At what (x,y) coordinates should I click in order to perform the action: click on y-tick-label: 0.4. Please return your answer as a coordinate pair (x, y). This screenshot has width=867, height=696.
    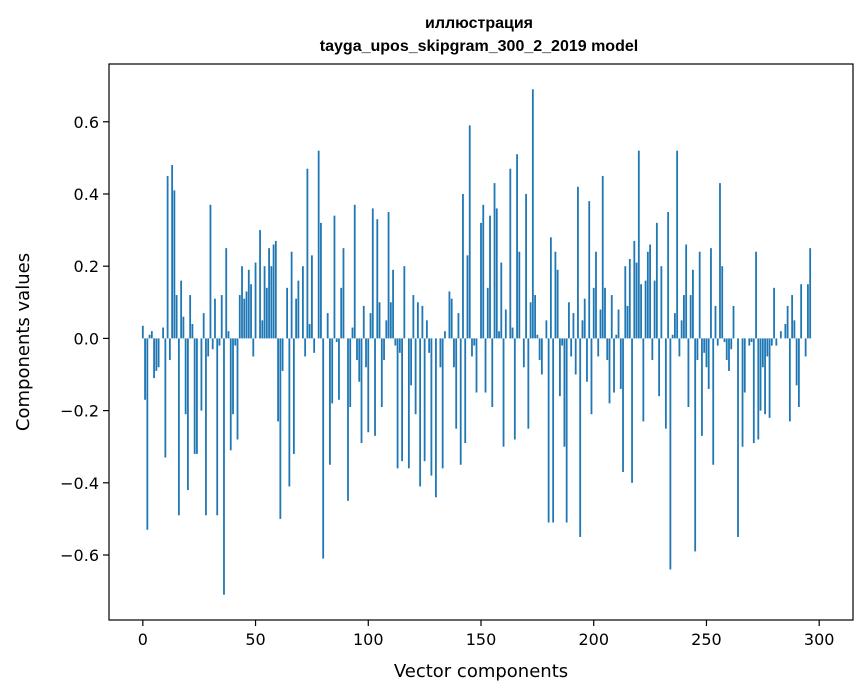
    Looking at the image, I should click on (86, 194).